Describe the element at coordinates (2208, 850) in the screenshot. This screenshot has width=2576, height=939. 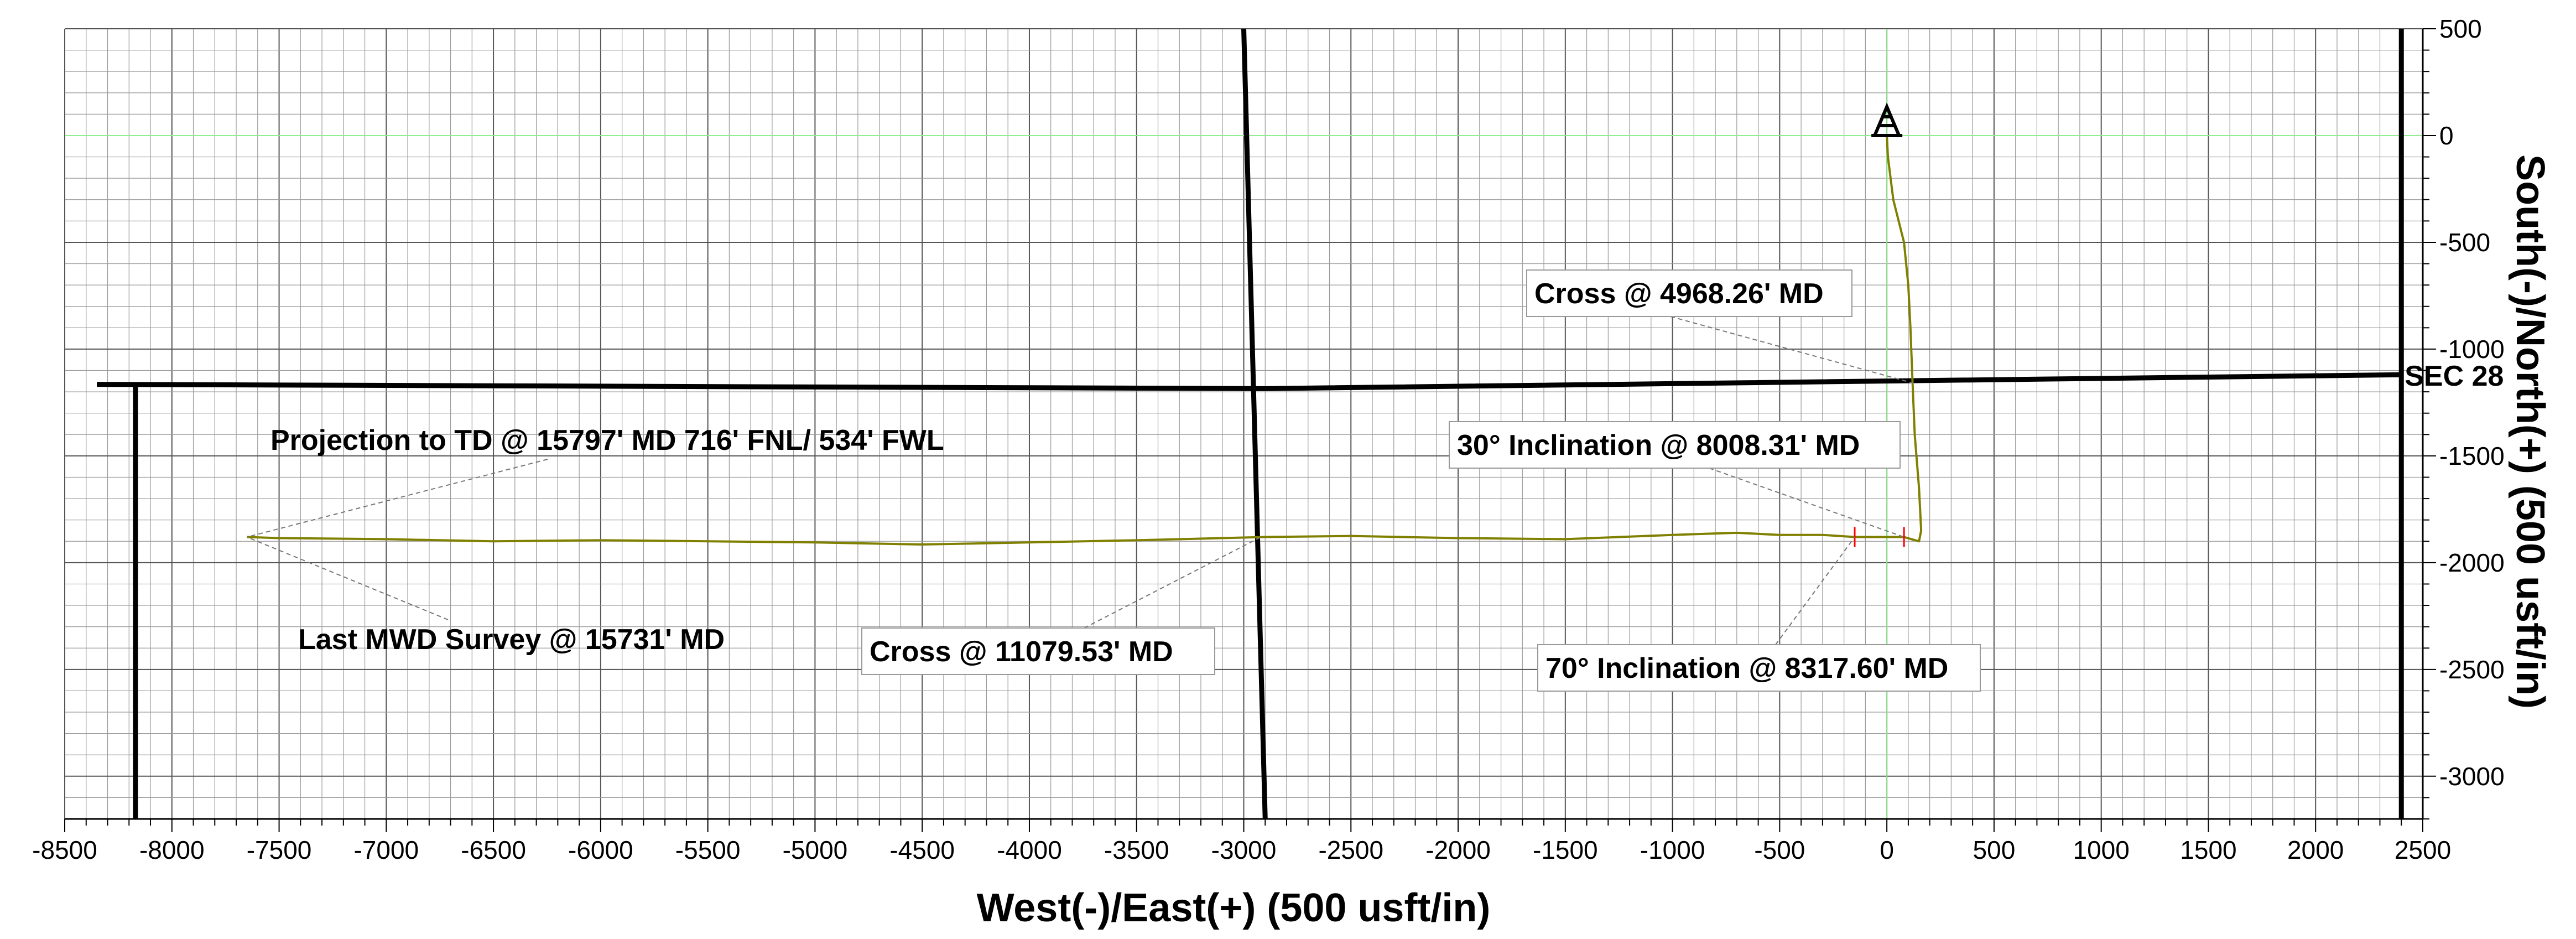
I see `x-tick-label: 1500` at that location.